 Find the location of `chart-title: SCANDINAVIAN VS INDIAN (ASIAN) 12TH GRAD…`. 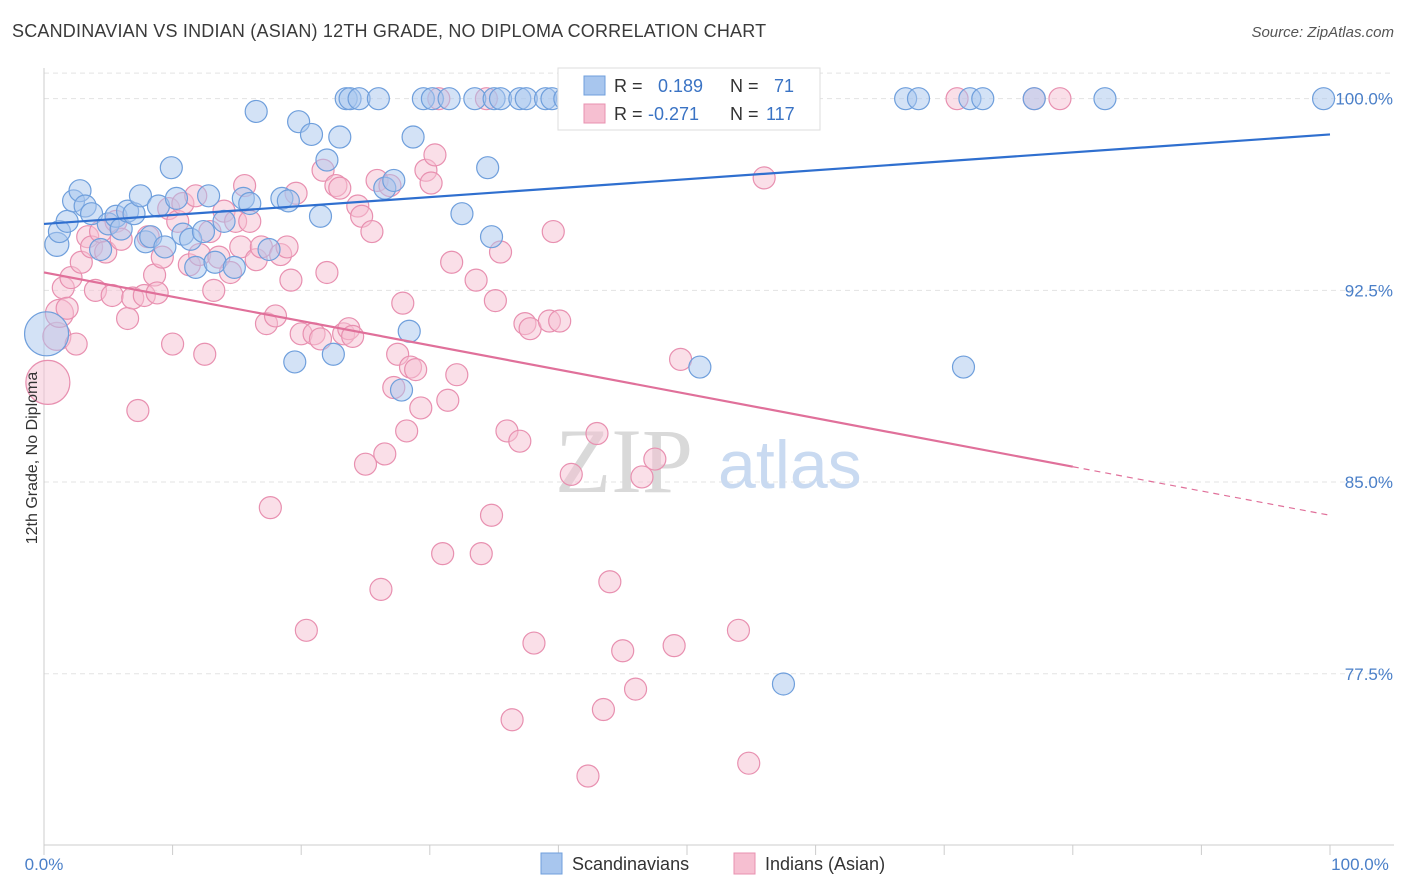

chart-title: SCANDINAVIAN VS INDIAN (ASIAN) 12TH GRAD… is located at coordinates (389, 31).